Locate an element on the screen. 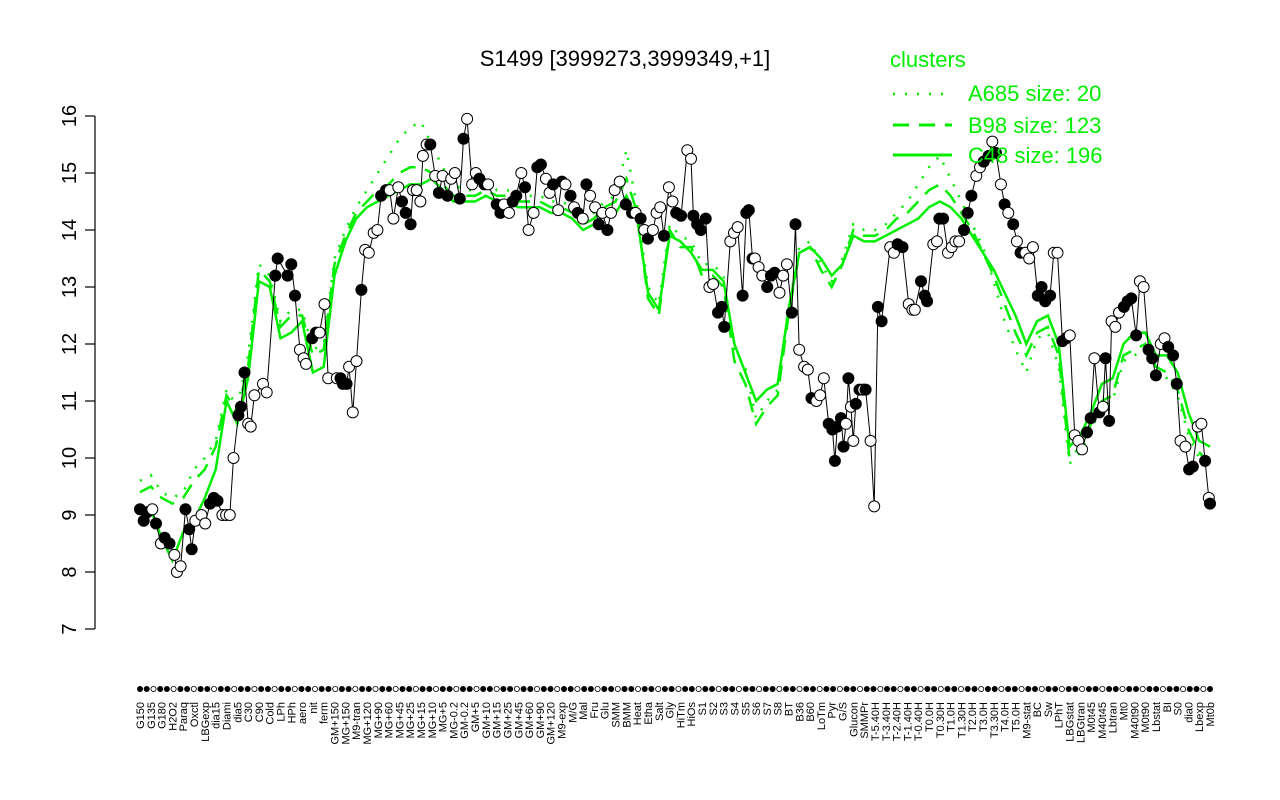 This screenshot has width=1280, height=800. x-tick-label: Lbexp is located at coordinates (1200, 717).